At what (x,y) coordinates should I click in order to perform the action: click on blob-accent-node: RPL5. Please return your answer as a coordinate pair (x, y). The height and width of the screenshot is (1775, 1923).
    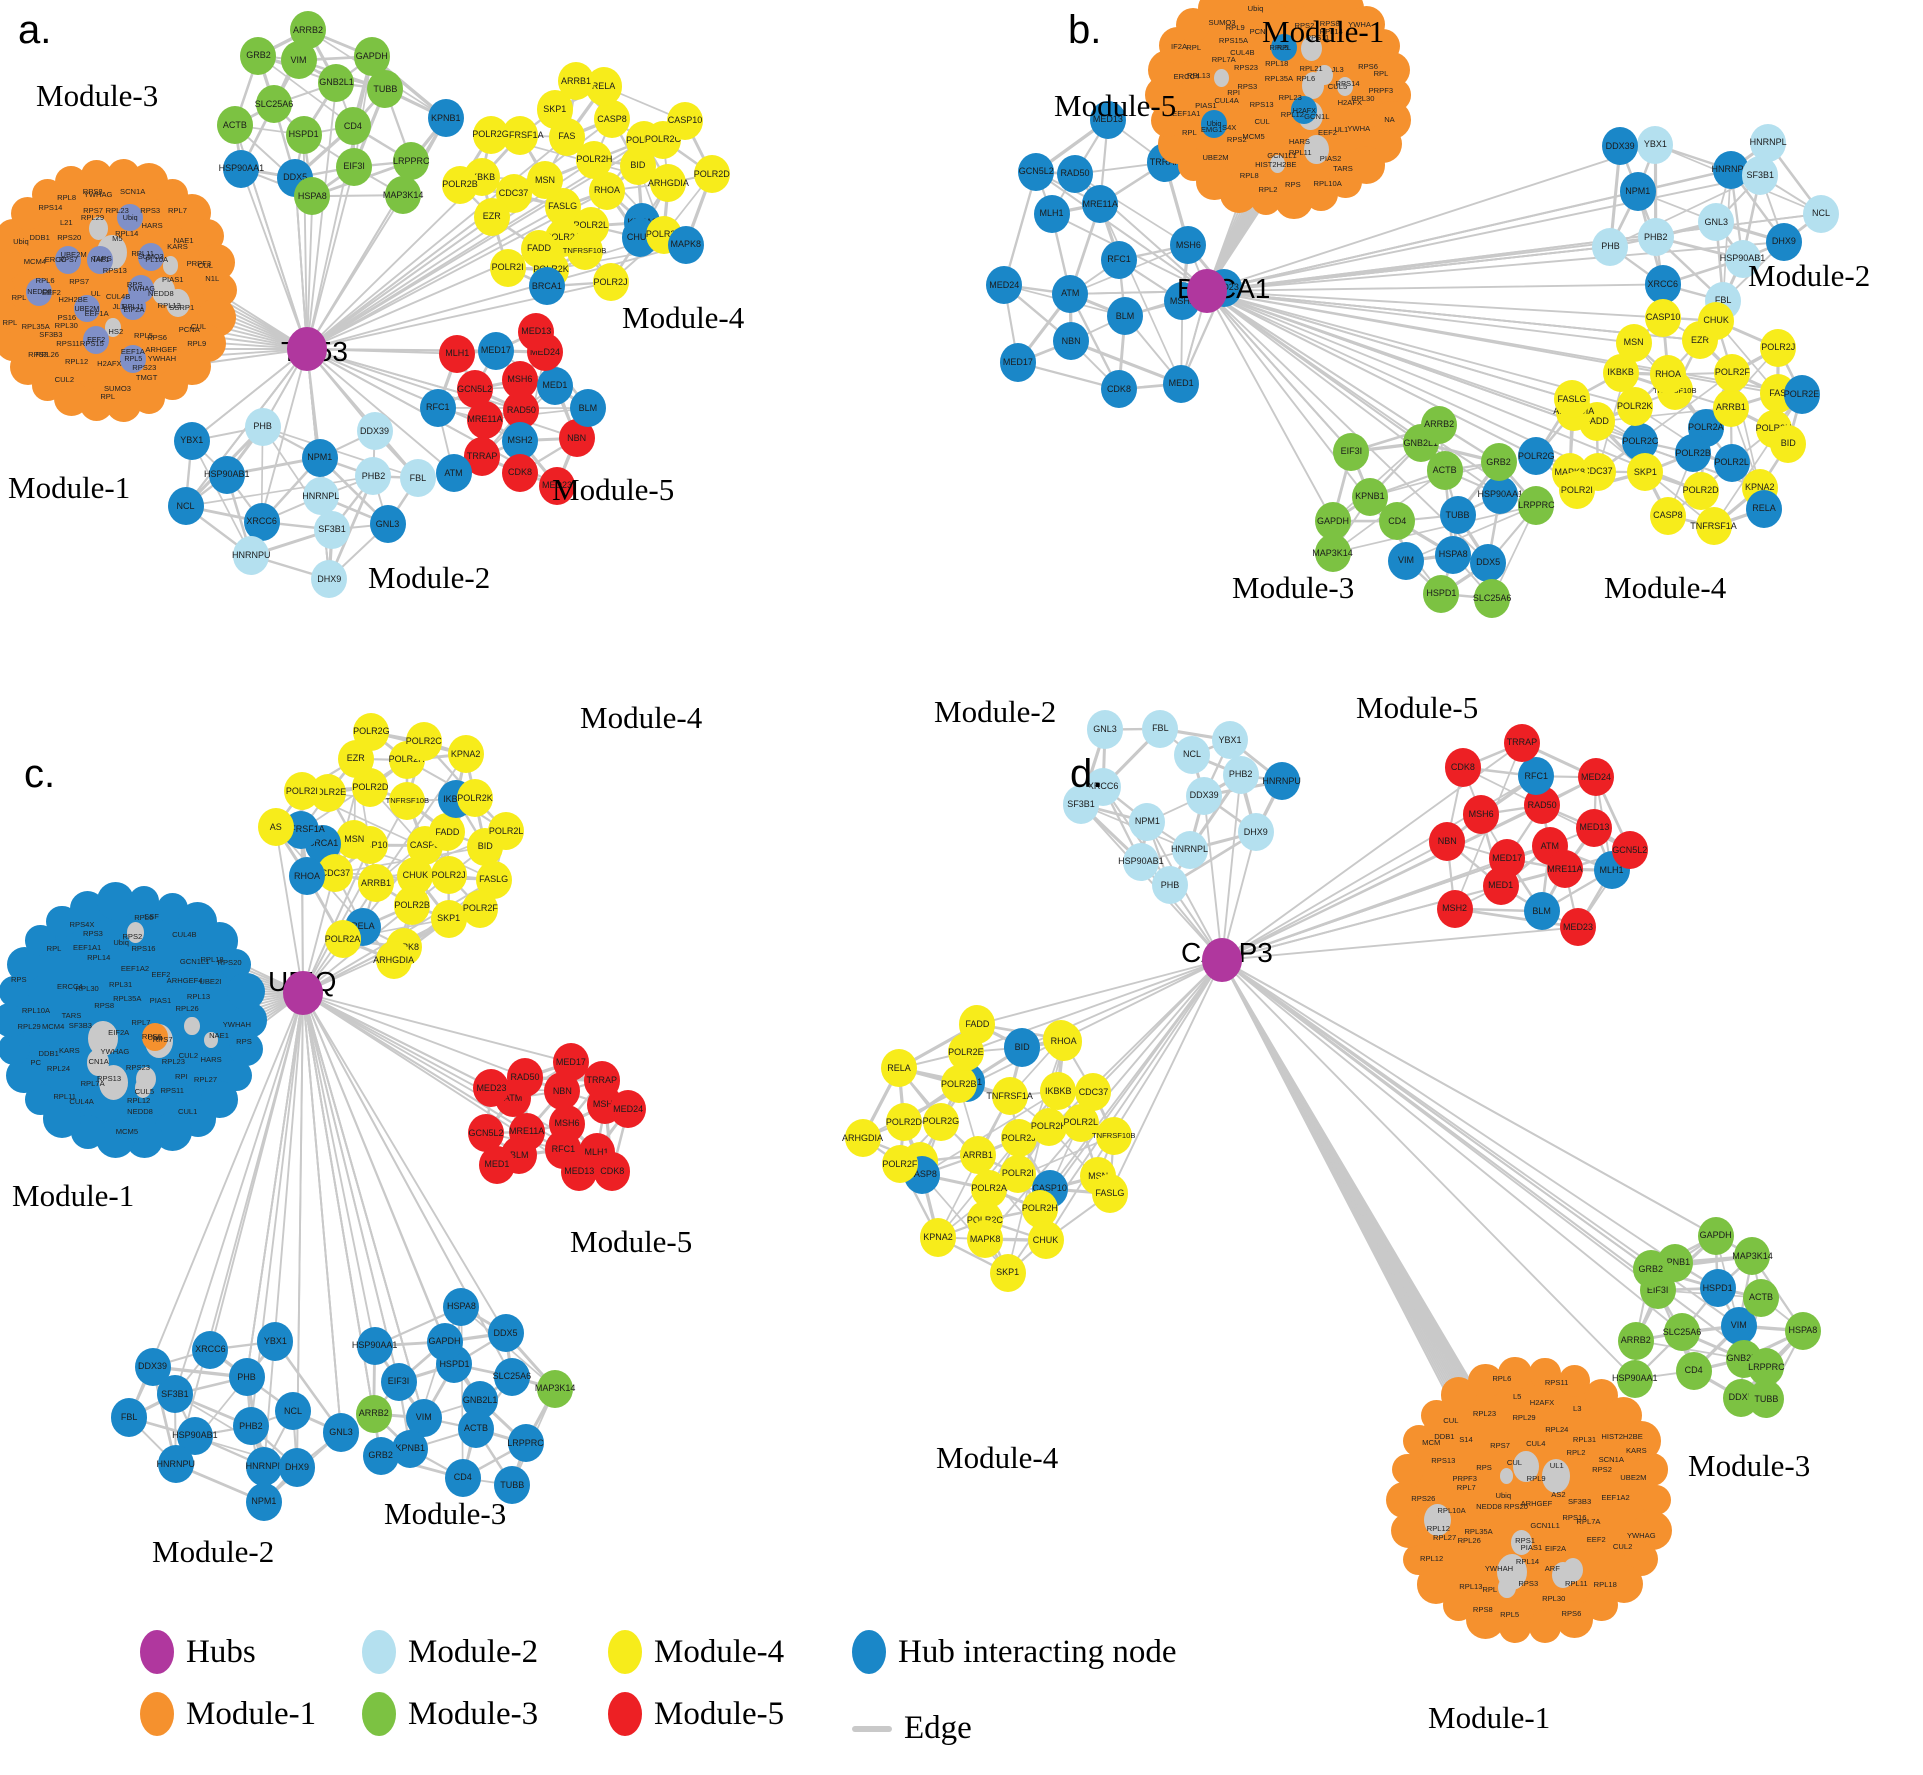
    Looking at the image, I should click on (133, 359).